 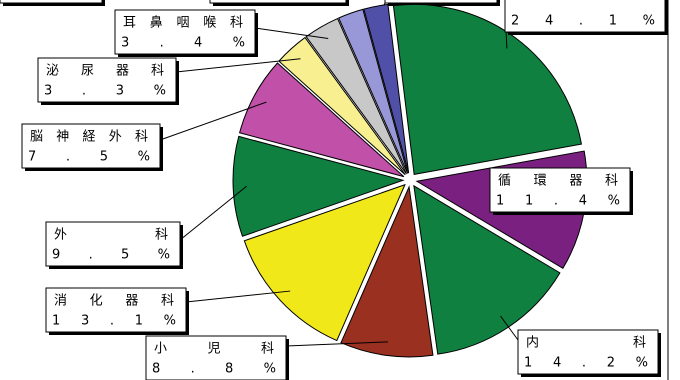 What do you see at coordinates (89, 137) in the screenshot?
I see `slice-label: 脳神経外科` at bounding box center [89, 137].